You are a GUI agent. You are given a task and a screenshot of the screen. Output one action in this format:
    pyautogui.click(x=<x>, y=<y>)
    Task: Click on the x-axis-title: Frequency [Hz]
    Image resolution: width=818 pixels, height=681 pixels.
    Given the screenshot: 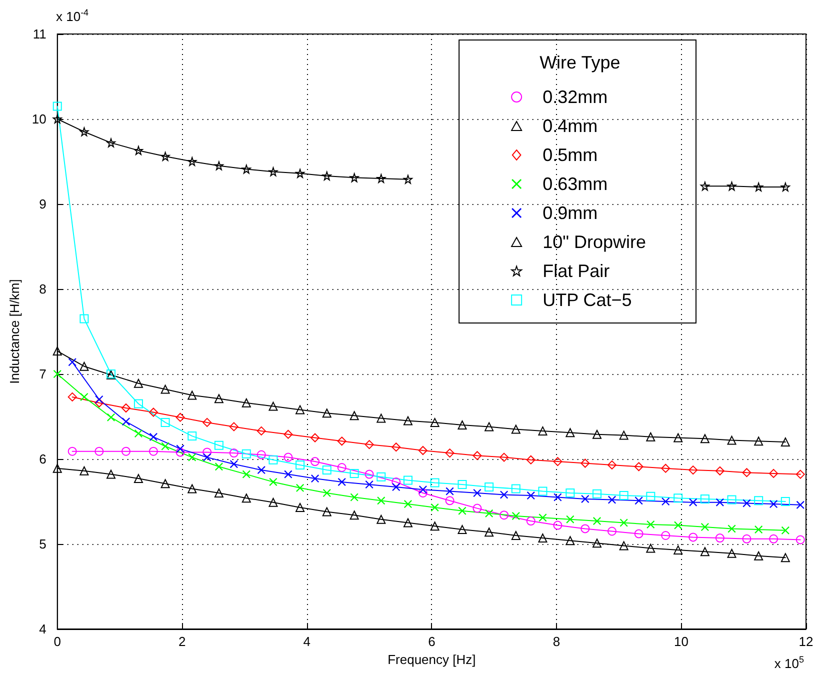 What is the action you would take?
    pyautogui.click(x=432, y=659)
    